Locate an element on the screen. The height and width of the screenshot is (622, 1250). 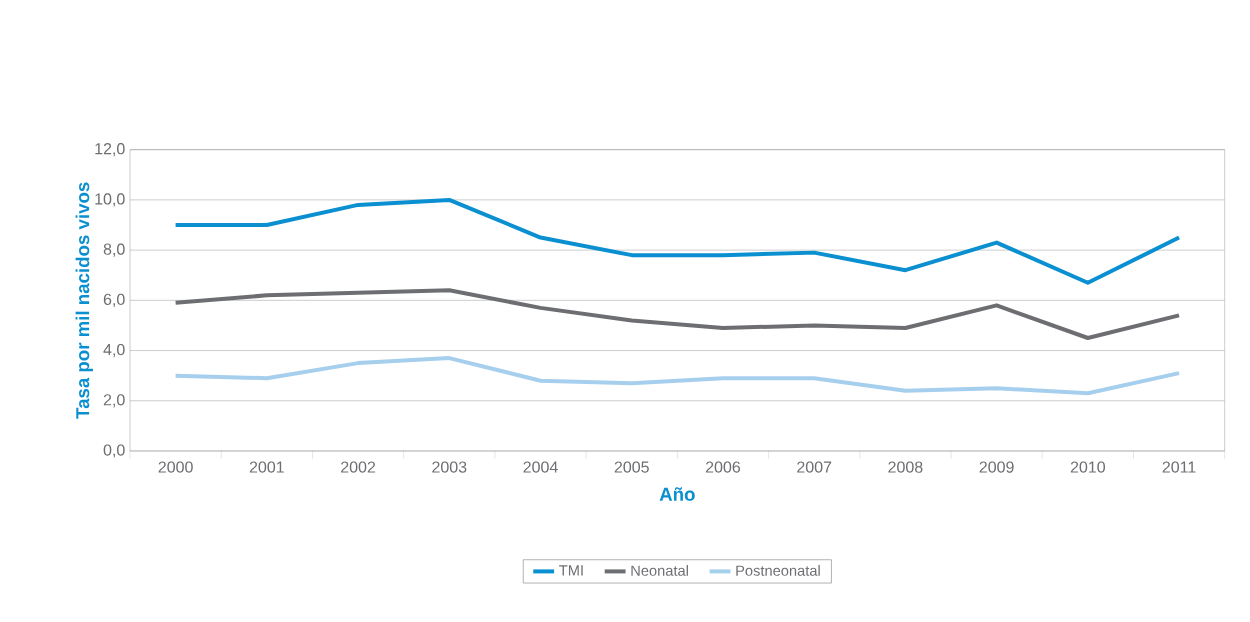
y-tick-label: 12,0 is located at coordinates (110, 150).